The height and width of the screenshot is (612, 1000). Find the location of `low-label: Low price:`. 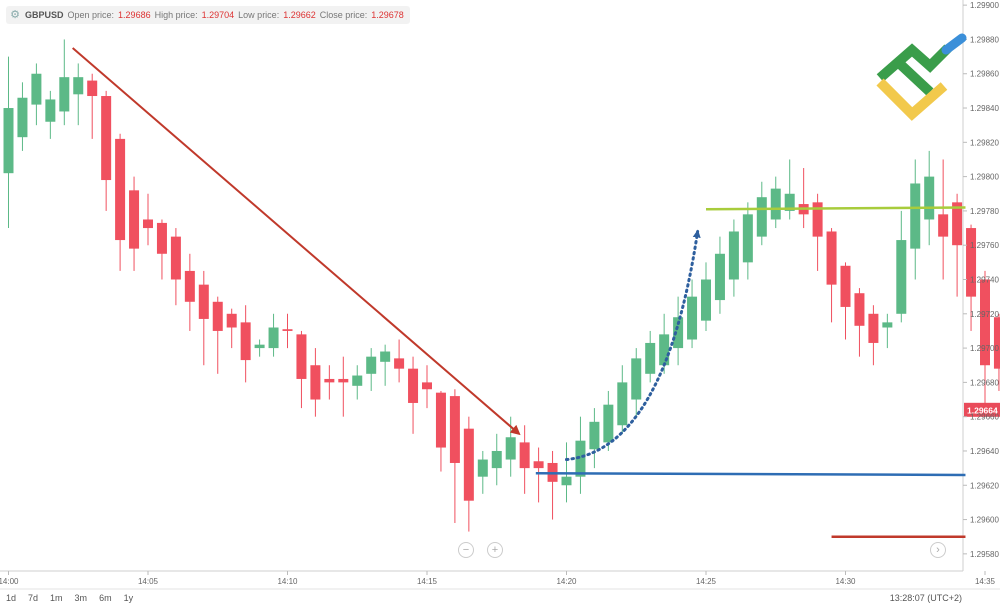

low-label: Low price: is located at coordinates (258, 15).